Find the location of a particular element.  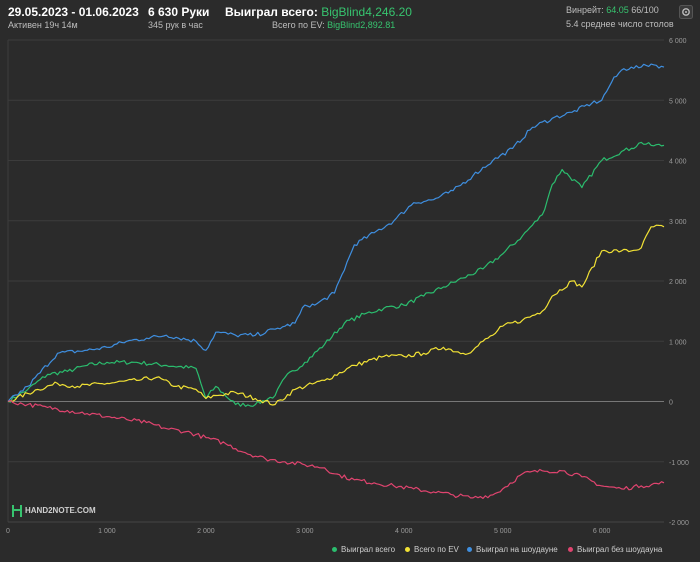

legend-item-nonshowdown: Выиграл без шоудауна is located at coordinates (615, 549).